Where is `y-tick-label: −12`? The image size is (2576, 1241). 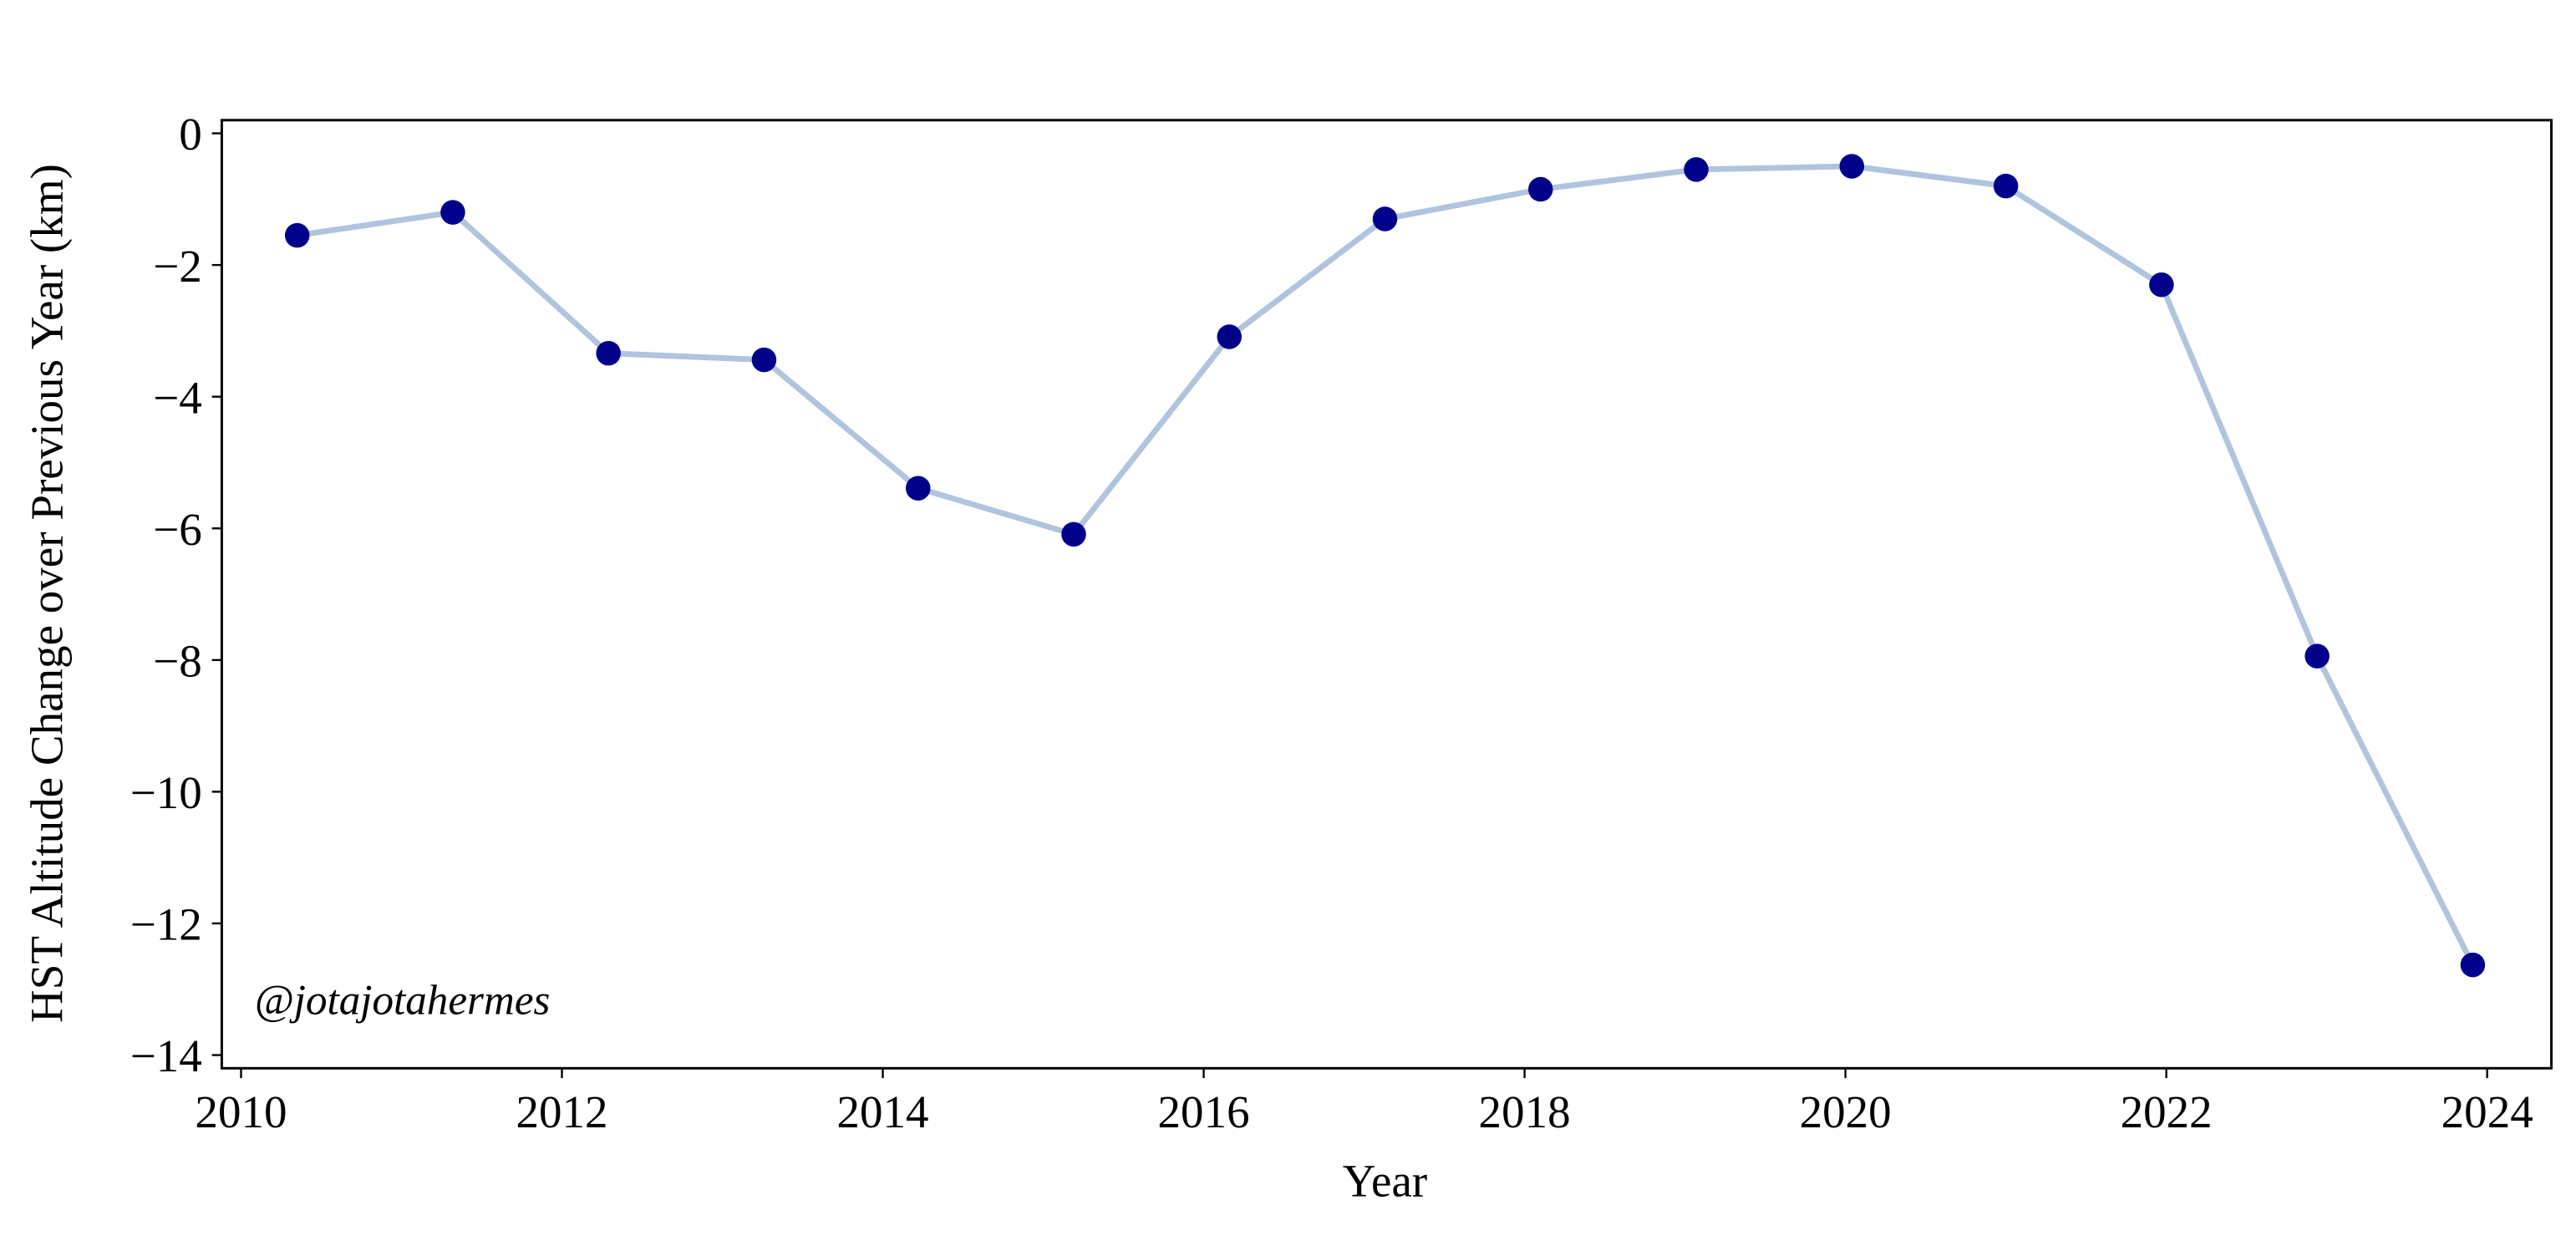
y-tick-label: −12 is located at coordinates (166, 924).